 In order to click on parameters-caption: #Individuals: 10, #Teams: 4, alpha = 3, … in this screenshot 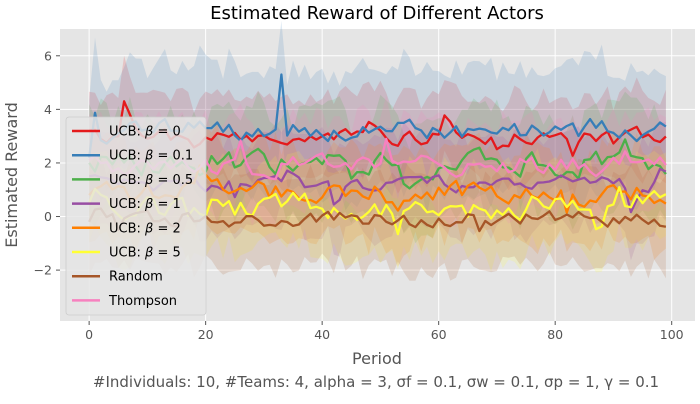, I will do `click(376, 382)`.